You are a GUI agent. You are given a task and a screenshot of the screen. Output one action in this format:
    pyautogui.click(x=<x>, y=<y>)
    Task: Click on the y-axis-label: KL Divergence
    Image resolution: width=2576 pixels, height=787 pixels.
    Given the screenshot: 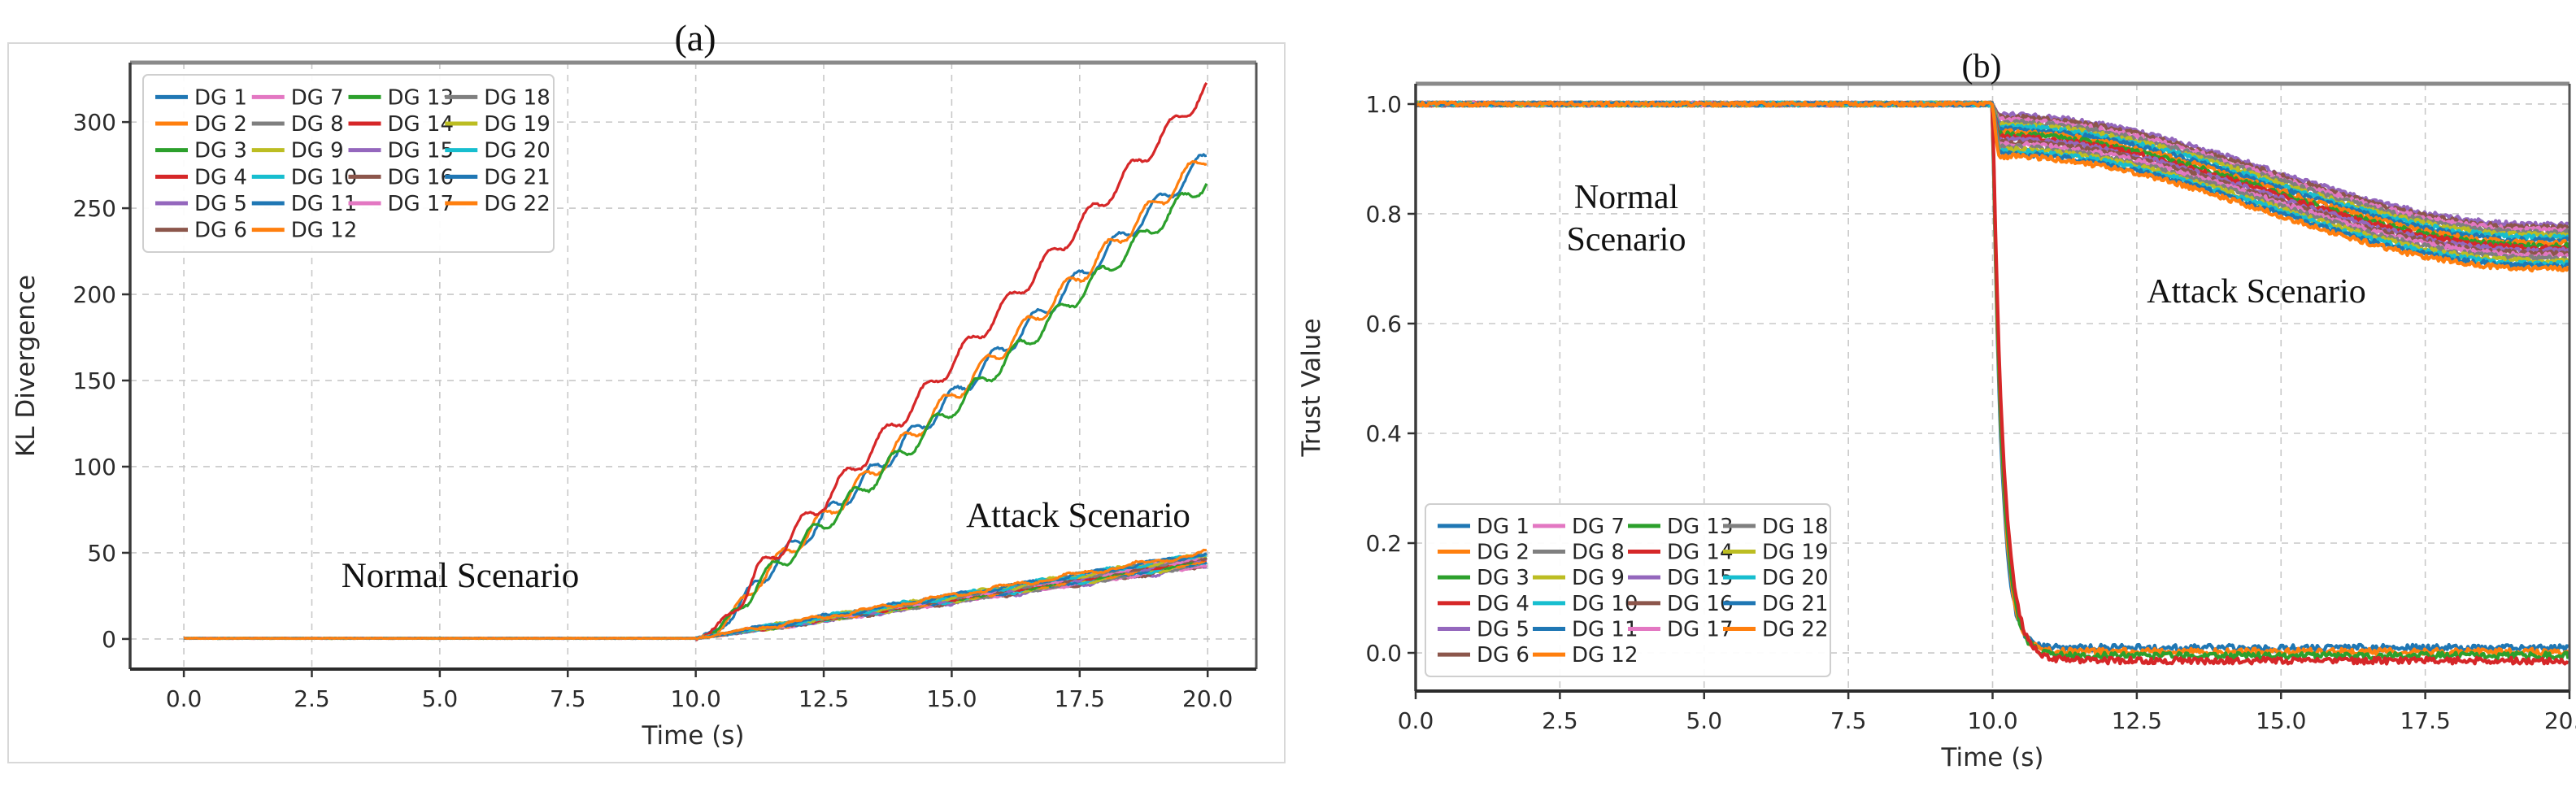 What is the action you would take?
    pyautogui.click(x=26, y=366)
    